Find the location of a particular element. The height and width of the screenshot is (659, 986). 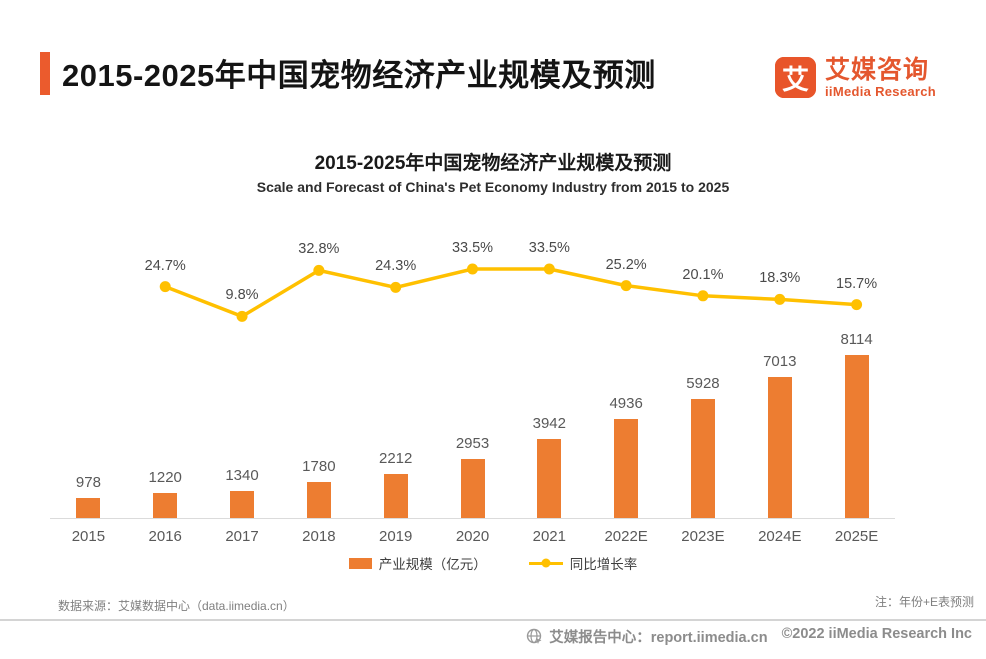

x-axis-line is located at coordinates (472, 518).